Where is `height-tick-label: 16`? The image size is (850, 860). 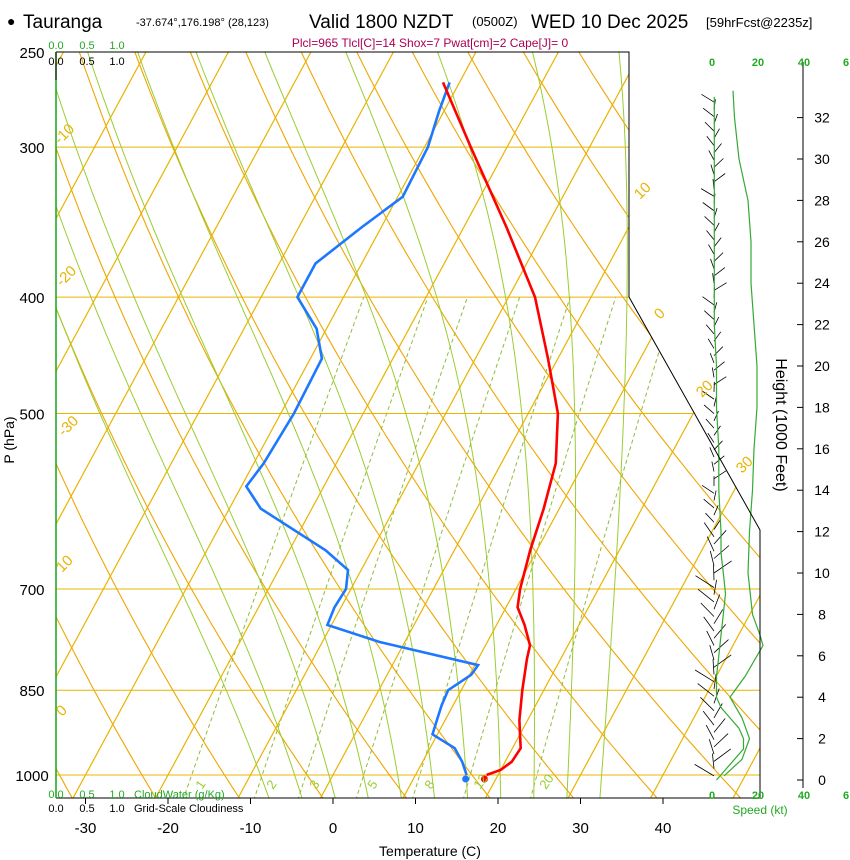
height-tick-label: 16 is located at coordinates (822, 449).